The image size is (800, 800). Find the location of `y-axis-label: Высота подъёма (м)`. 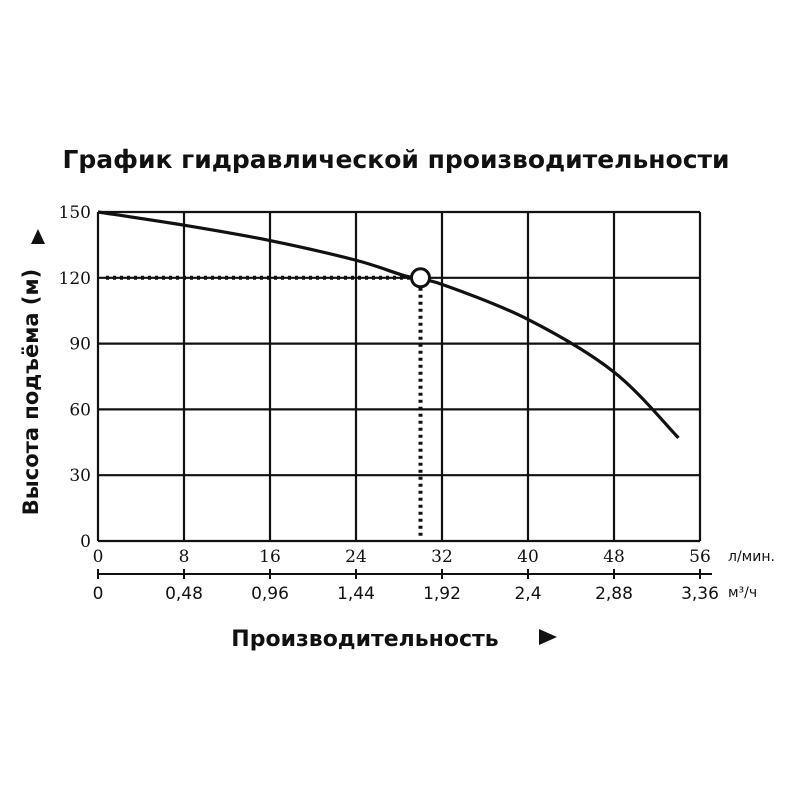

y-axis-label: Высота подъёма (м) is located at coordinates (31, 392).